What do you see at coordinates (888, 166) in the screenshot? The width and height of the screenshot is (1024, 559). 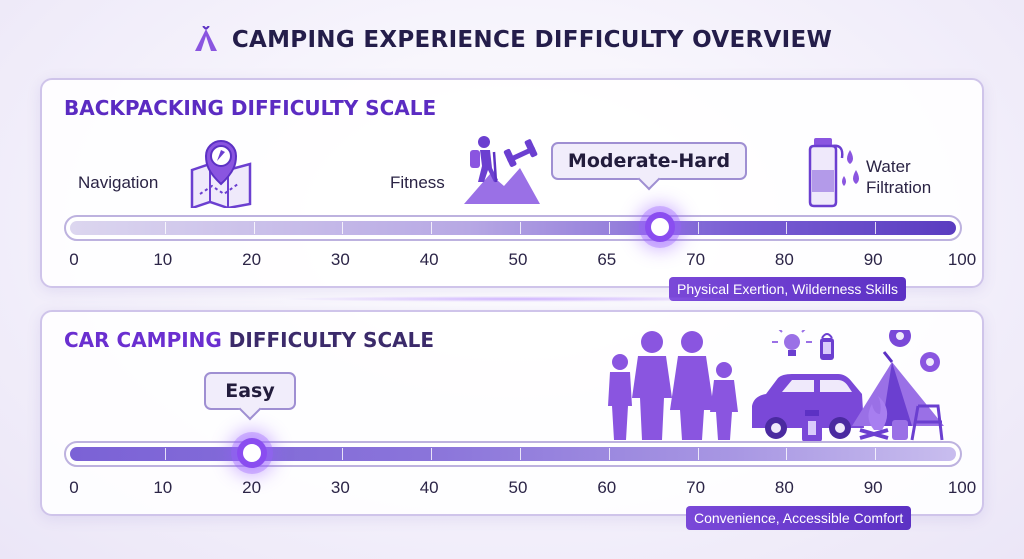 I see `factor-water-label-line1: Water` at bounding box center [888, 166].